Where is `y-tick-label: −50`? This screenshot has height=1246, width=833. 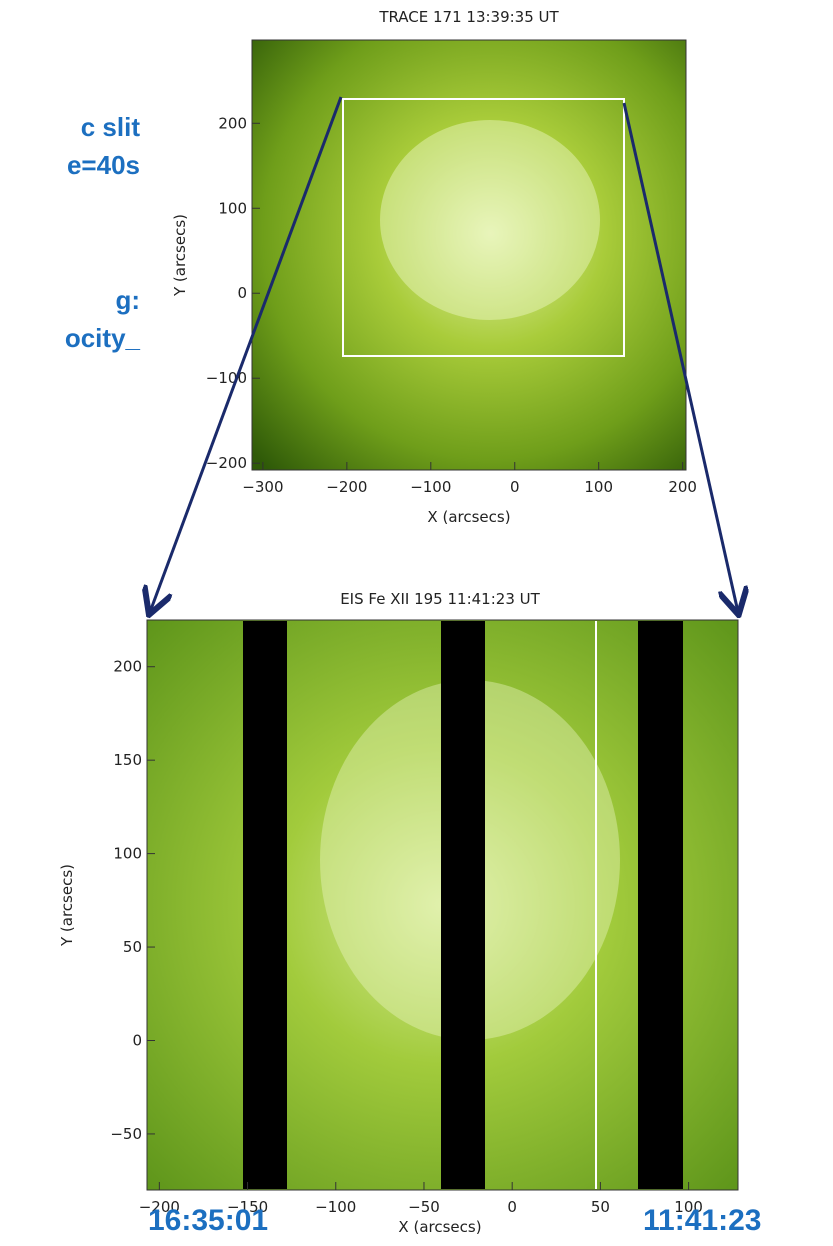
y-tick-label: −50 is located at coordinates (126, 1134).